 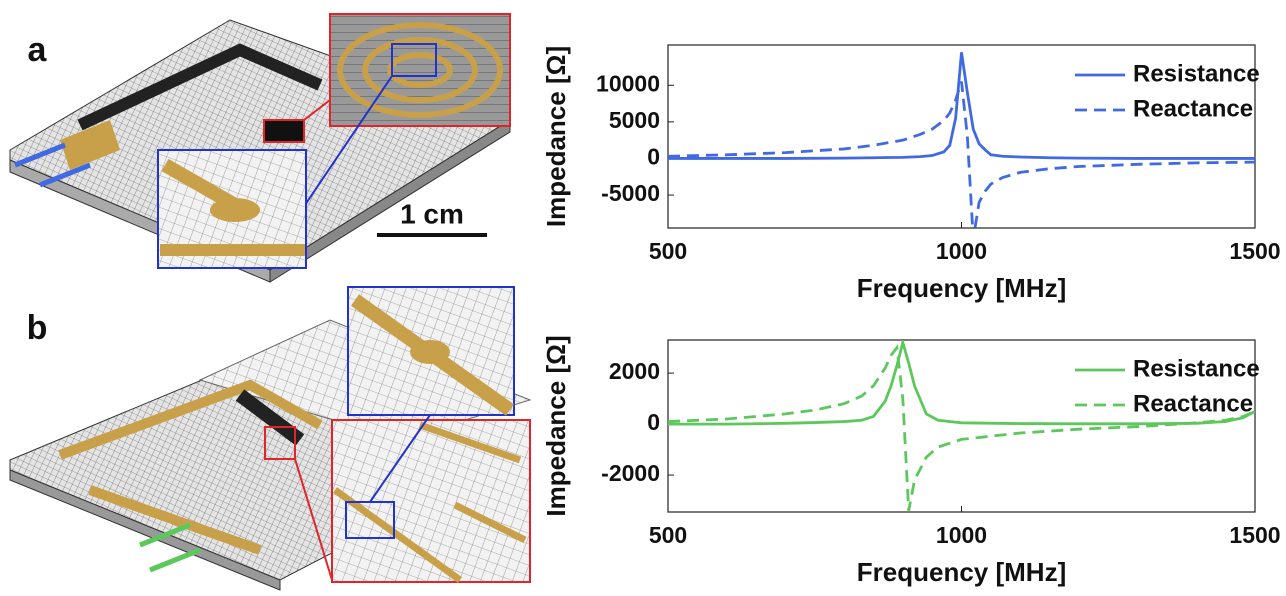 I want to click on plot-frame, so click(x=961, y=136).